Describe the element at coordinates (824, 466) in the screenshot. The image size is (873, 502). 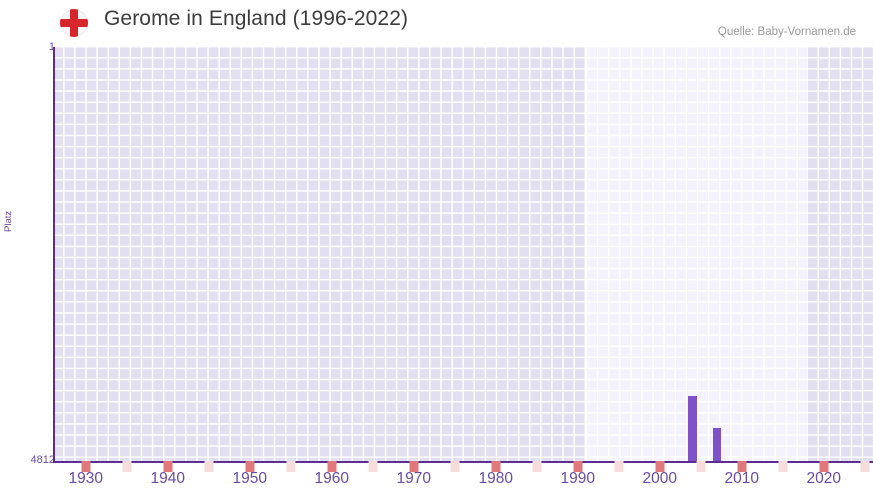
I see `x-marker-major-2020` at that location.